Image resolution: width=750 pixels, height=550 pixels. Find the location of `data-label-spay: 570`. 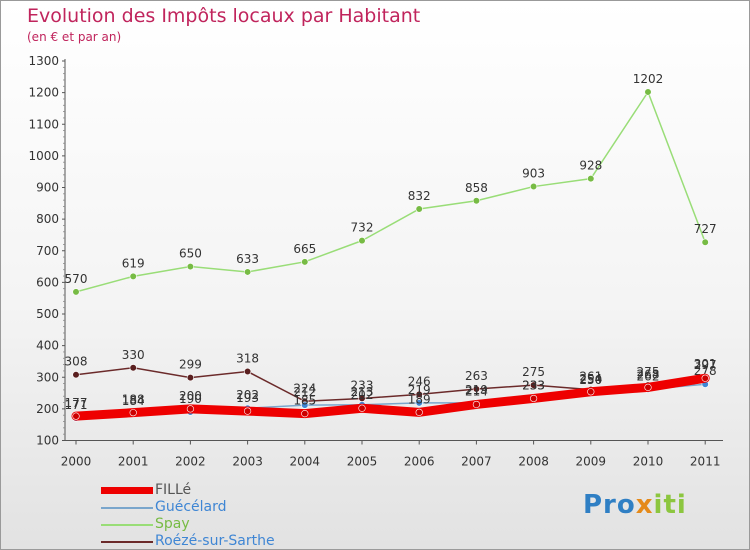

data-label-spay: 570 is located at coordinates (76, 279).